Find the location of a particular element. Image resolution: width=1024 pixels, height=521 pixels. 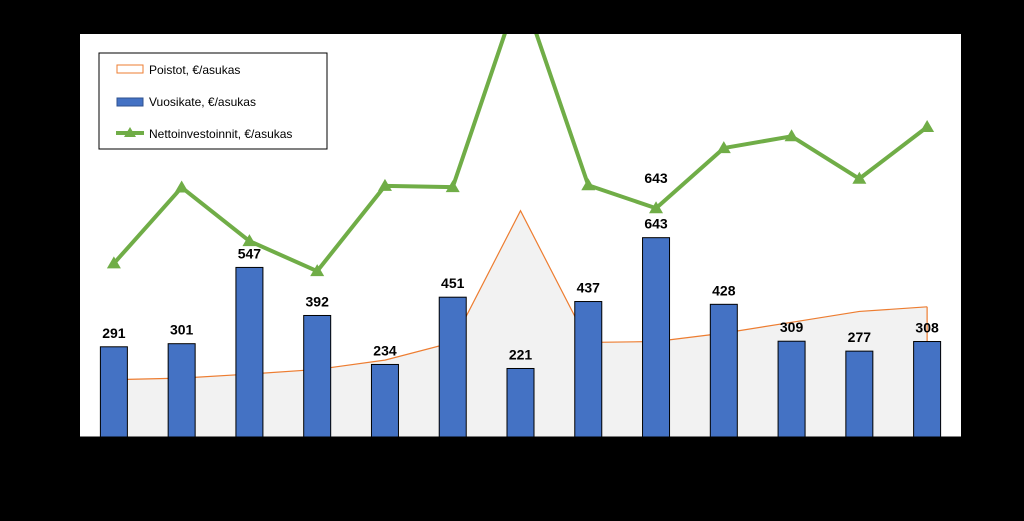

vuosikate-label-9: 428 is located at coordinates (724, 290).